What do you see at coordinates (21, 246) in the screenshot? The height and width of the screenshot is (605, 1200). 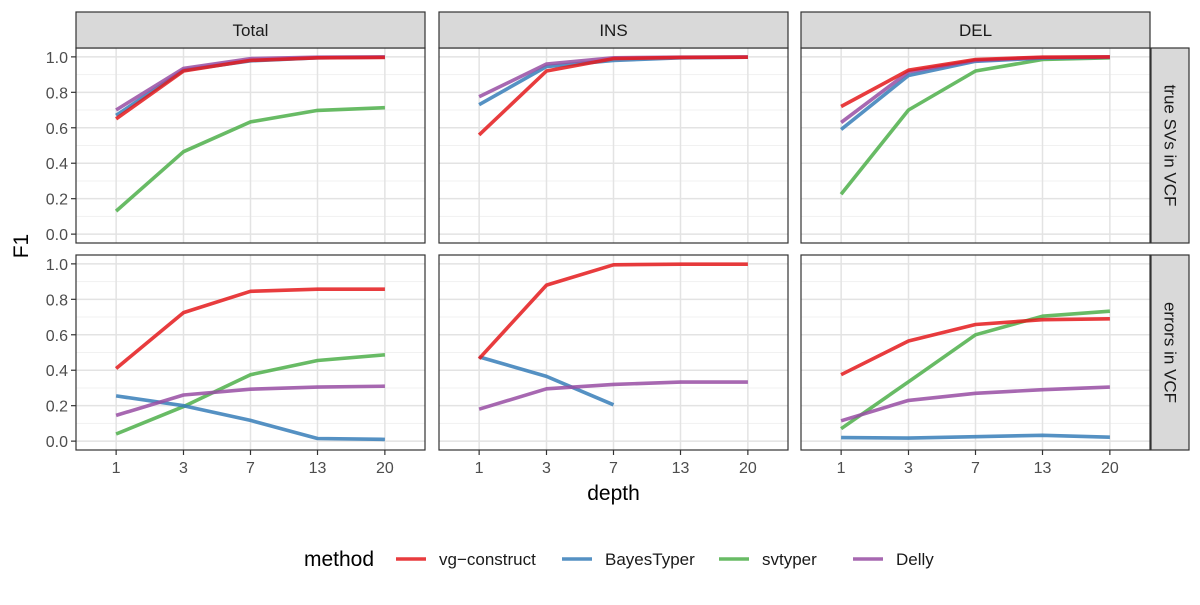 I see `y-axis-title: F1` at bounding box center [21, 246].